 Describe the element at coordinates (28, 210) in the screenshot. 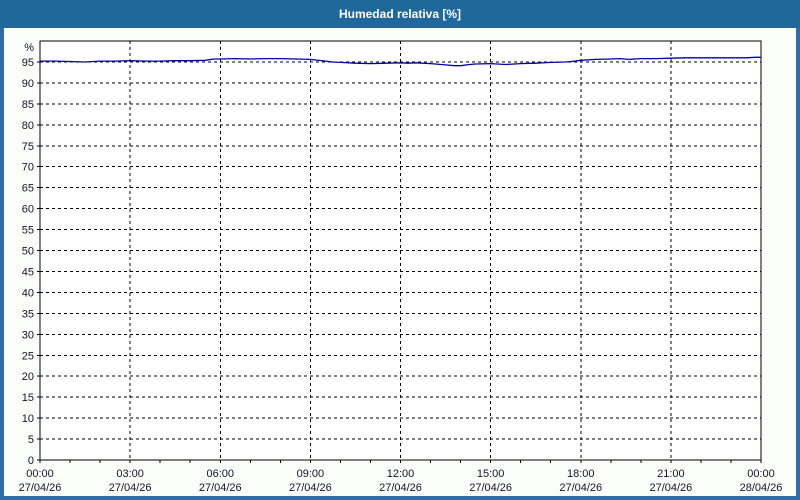

I see `y-tick-label: 60` at that location.